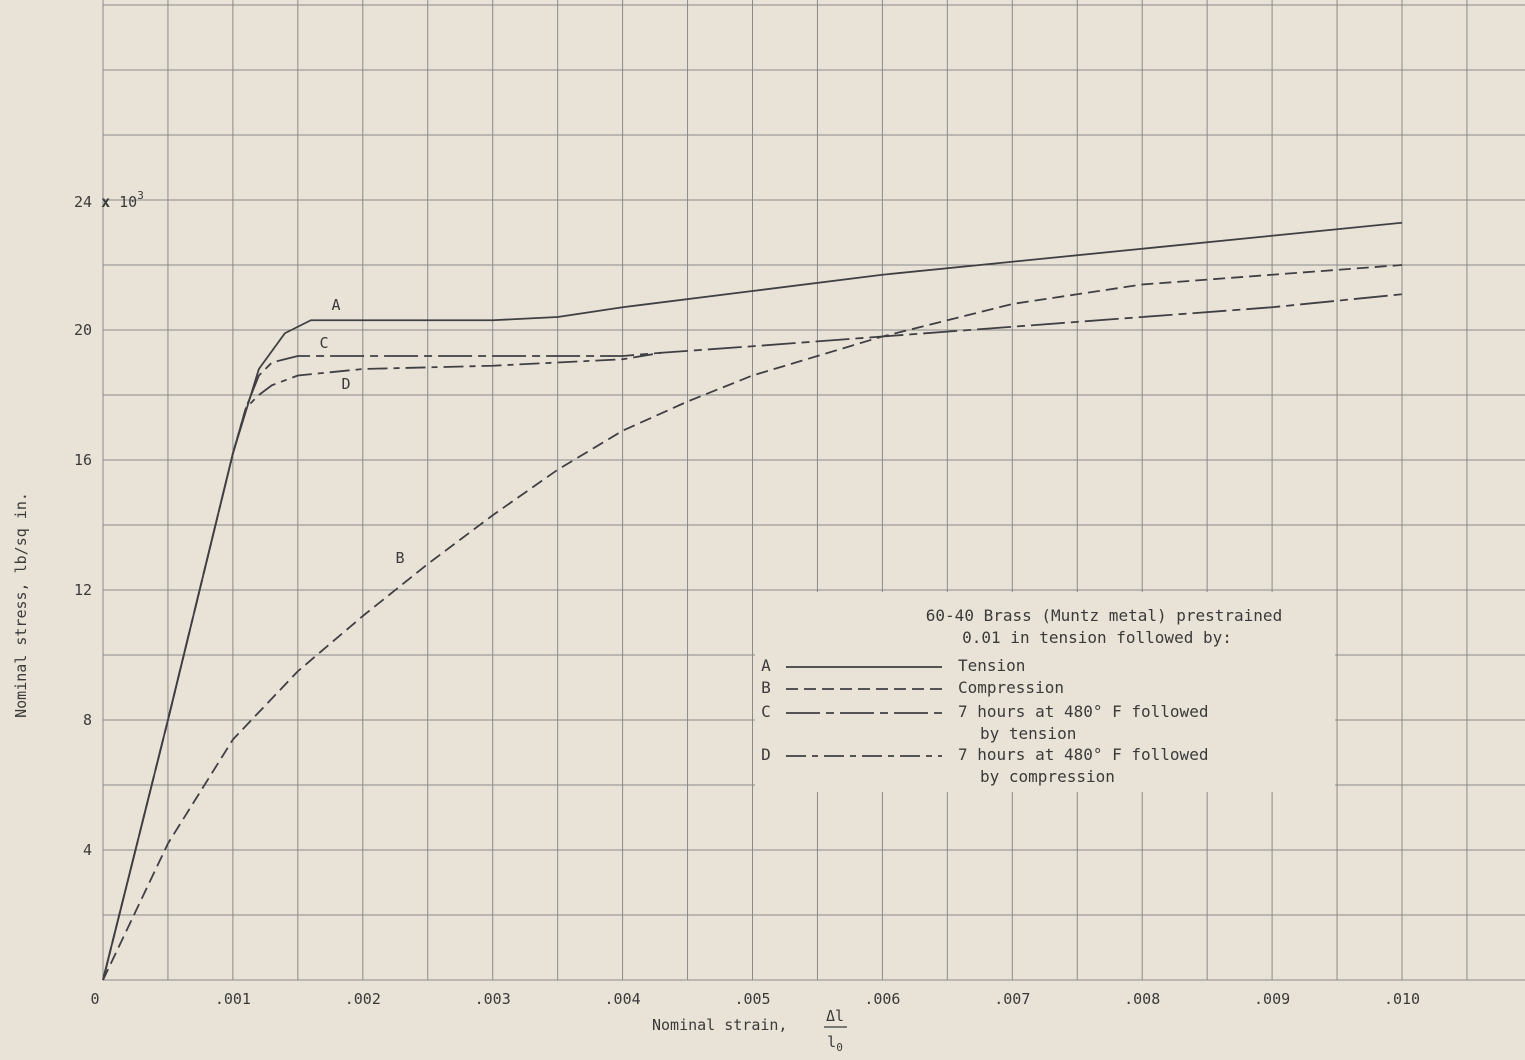 Image resolution: width=1525 pixels, height=1060 pixels. What do you see at coordinates (1011, 687) in the screenshot?
I see `legend-label-B: Compression` at bounding box center [1011, 687].